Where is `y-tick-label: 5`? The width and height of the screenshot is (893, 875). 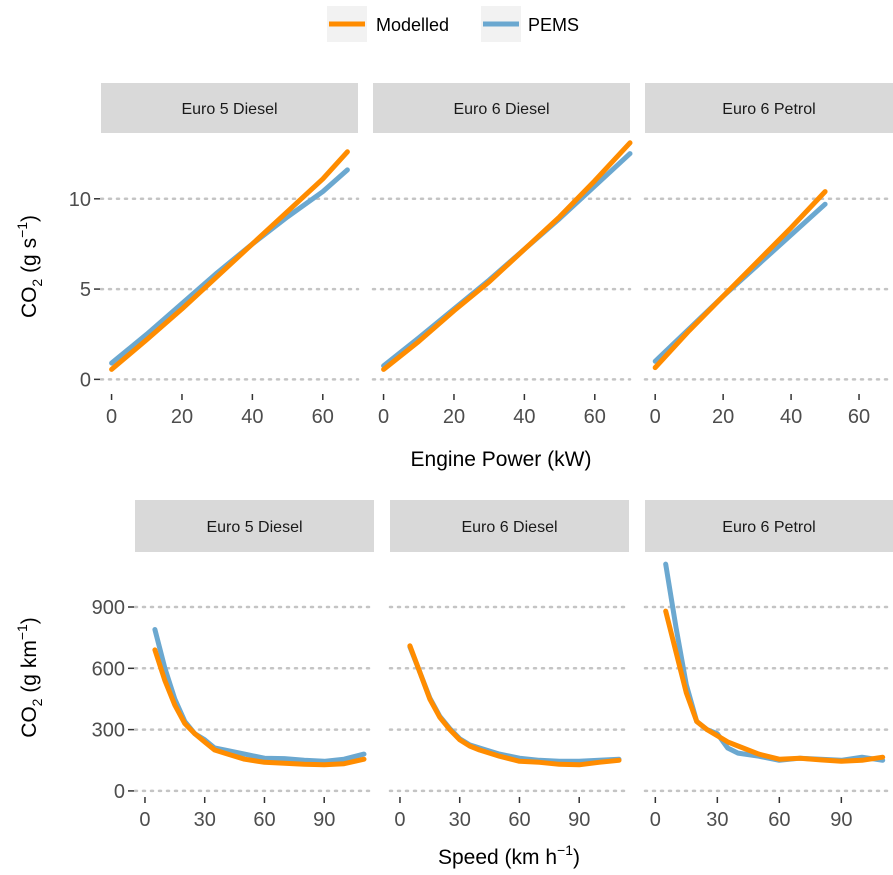
y-tick-label: 5 is located at coordinates (85, 290).